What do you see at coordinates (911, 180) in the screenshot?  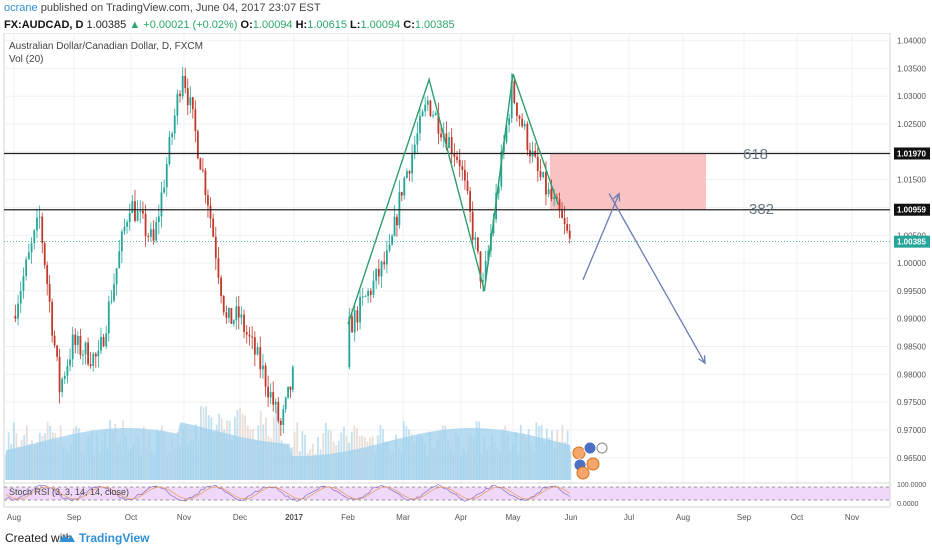 I see `price-tick-label: 1.01500` at bounding box center [911, 180].